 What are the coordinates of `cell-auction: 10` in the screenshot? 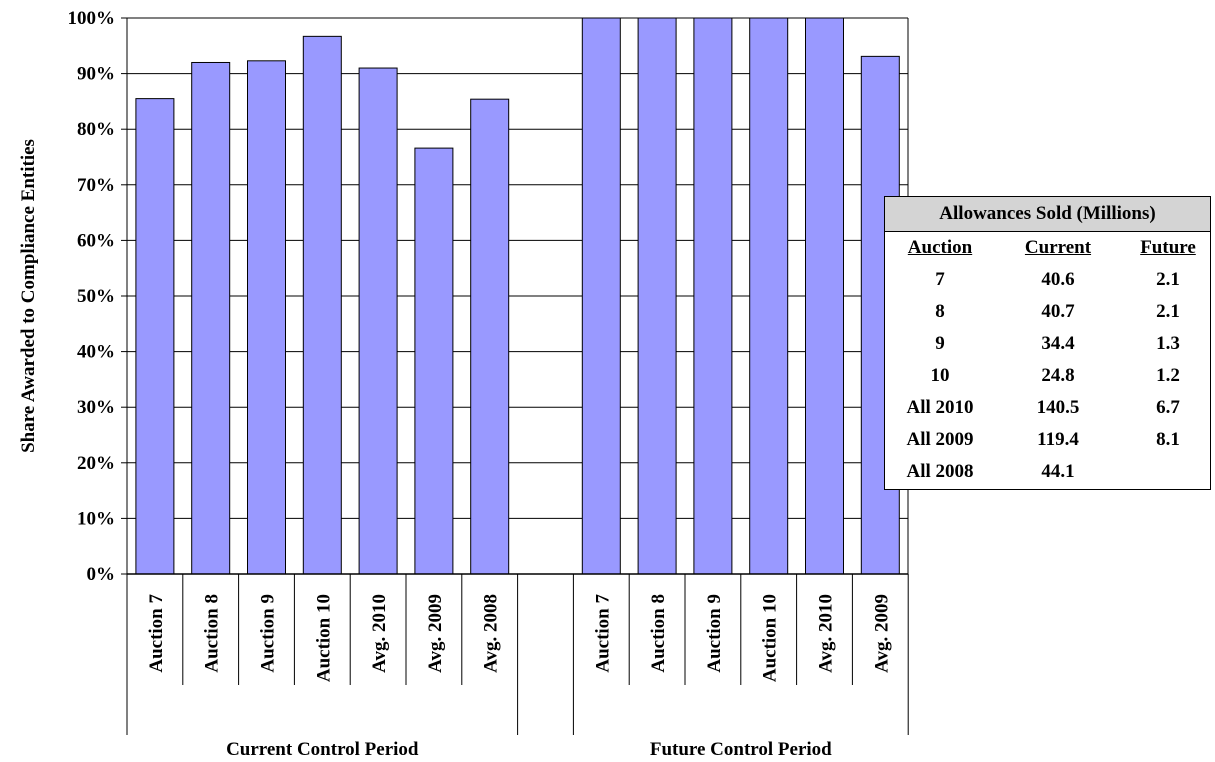 It's located at (940, 375).